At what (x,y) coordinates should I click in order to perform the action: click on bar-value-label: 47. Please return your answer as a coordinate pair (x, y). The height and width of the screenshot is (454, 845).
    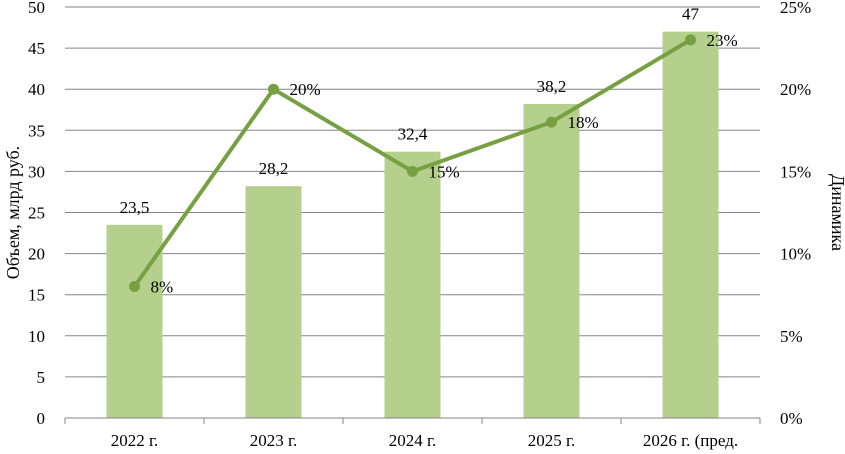
    Looking at the image, I should click on (691, 14).